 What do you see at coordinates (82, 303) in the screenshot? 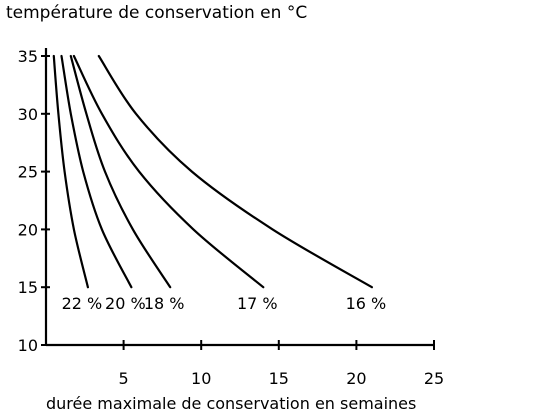
I see `curve-label: 22 %` at bounding box center [82, 303].